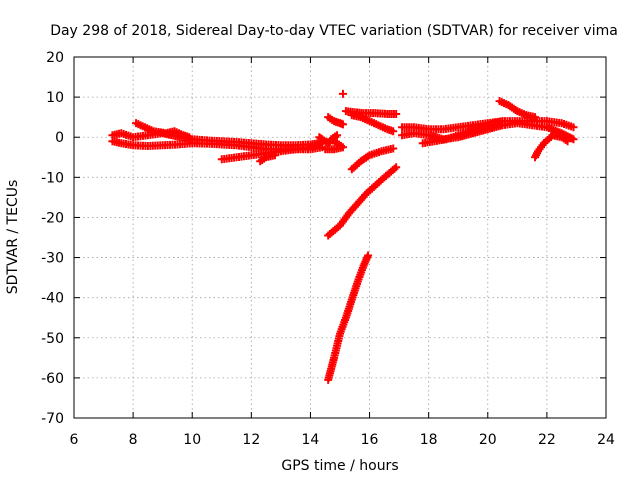 The image size is (640, 480). What do you see at coordinates (429, 440) in the screenshot?
I see `x-tick-label: 18` at bounding box center [429, 440].